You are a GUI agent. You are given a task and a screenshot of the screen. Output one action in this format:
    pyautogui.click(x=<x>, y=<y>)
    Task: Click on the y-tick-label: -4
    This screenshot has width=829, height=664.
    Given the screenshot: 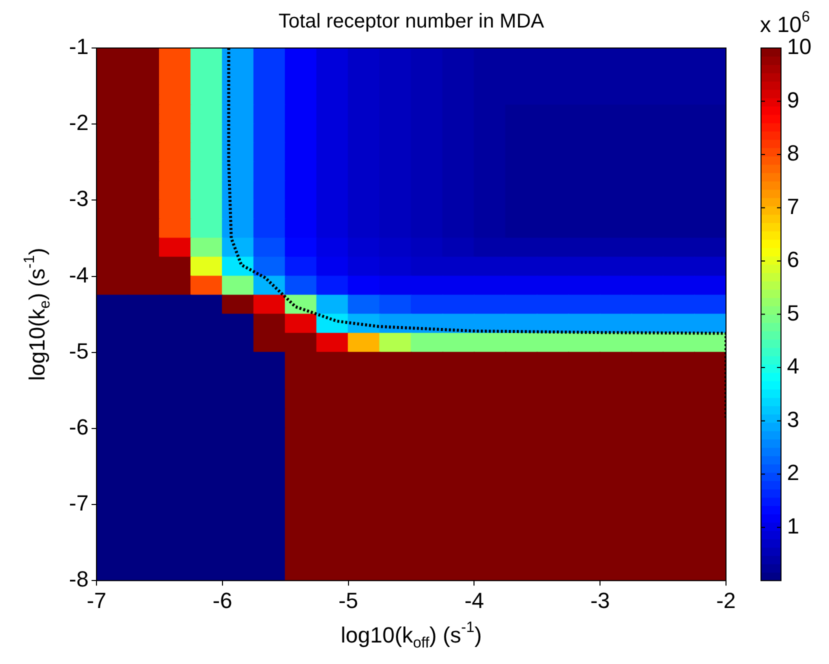 What is the action you would take?
    pyautogui.click(x=79, y=275)
    